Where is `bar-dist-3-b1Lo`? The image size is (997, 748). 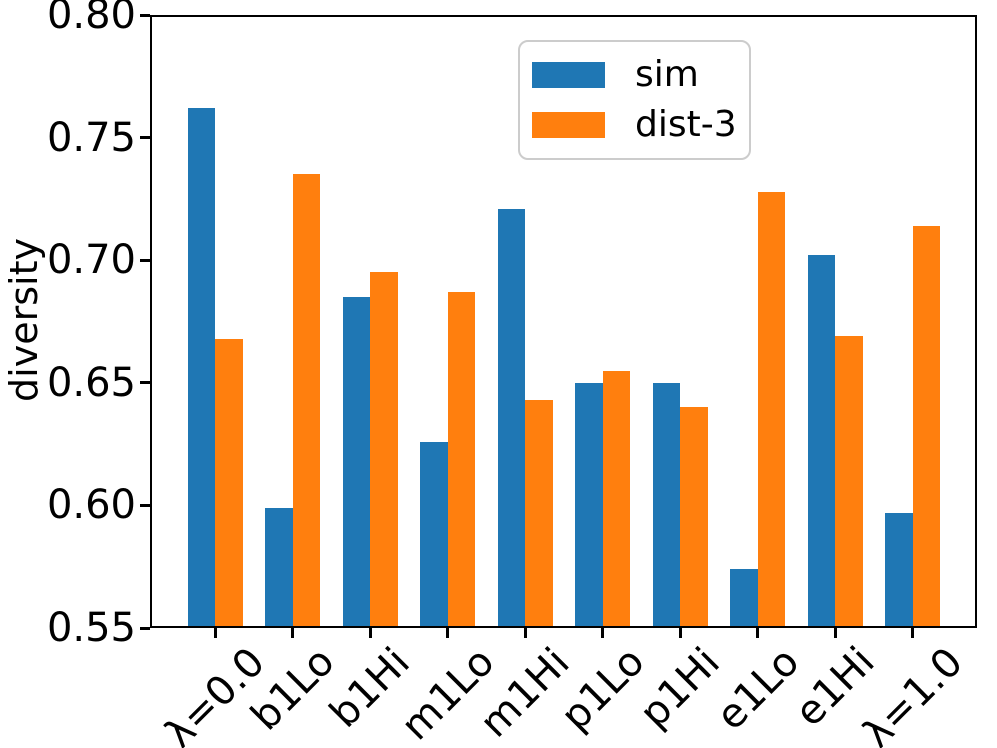
bar-dist-3-b1Lo is located at coordinates (306, 401).